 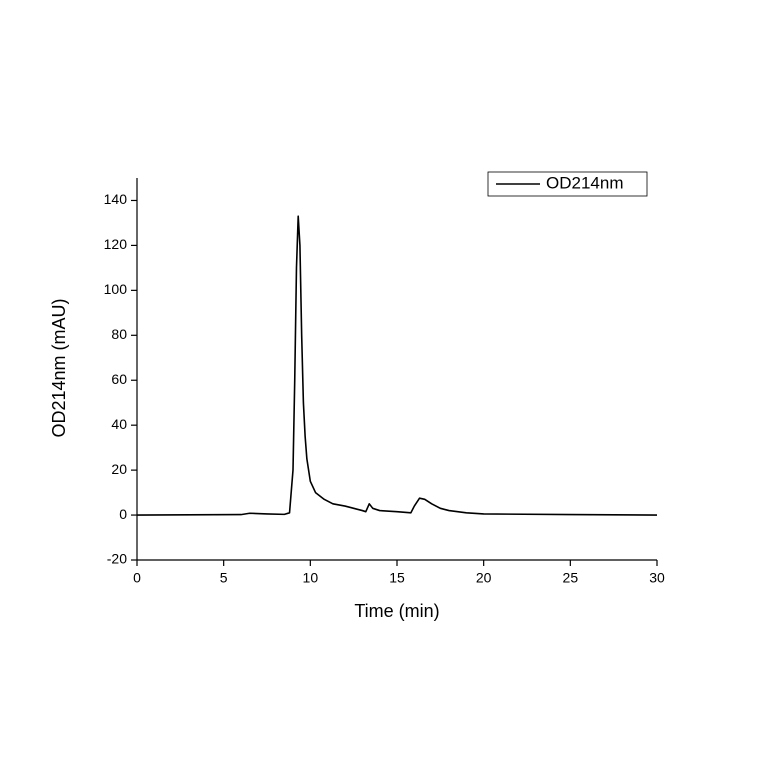 What do you see at coordinates (137, 578) in the screenshot?
I see `x-tick-label: 0` at bounding box center [137, 578].